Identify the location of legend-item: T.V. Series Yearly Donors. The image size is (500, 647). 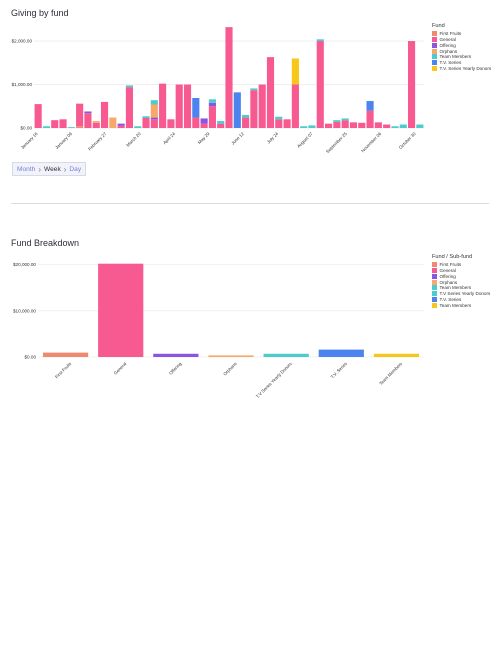
(461, 69).